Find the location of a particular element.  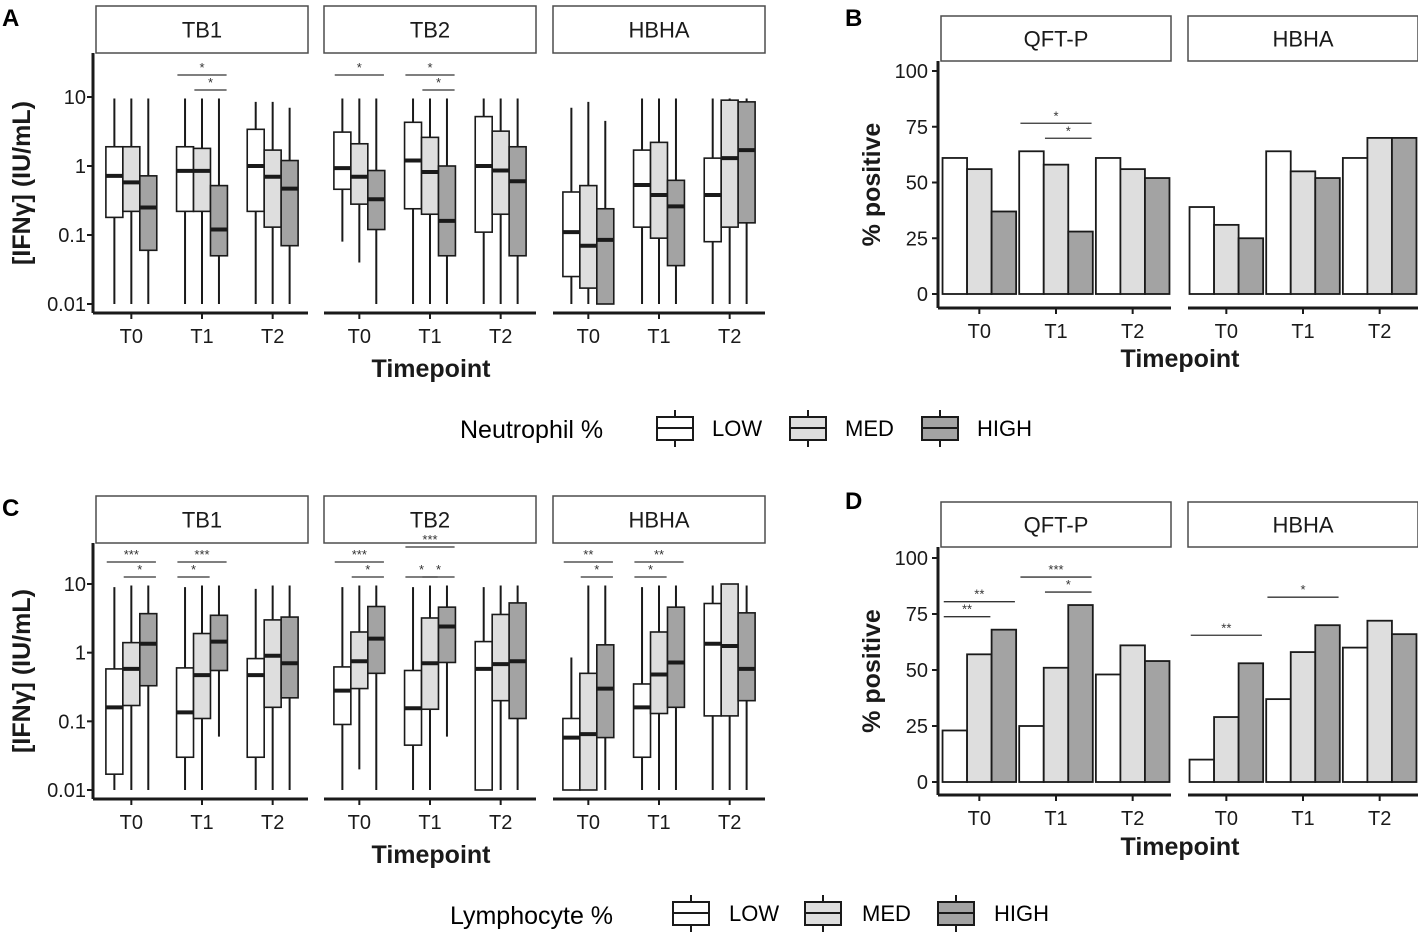

panel-letter-b: B is located at coordinates (853, 18).